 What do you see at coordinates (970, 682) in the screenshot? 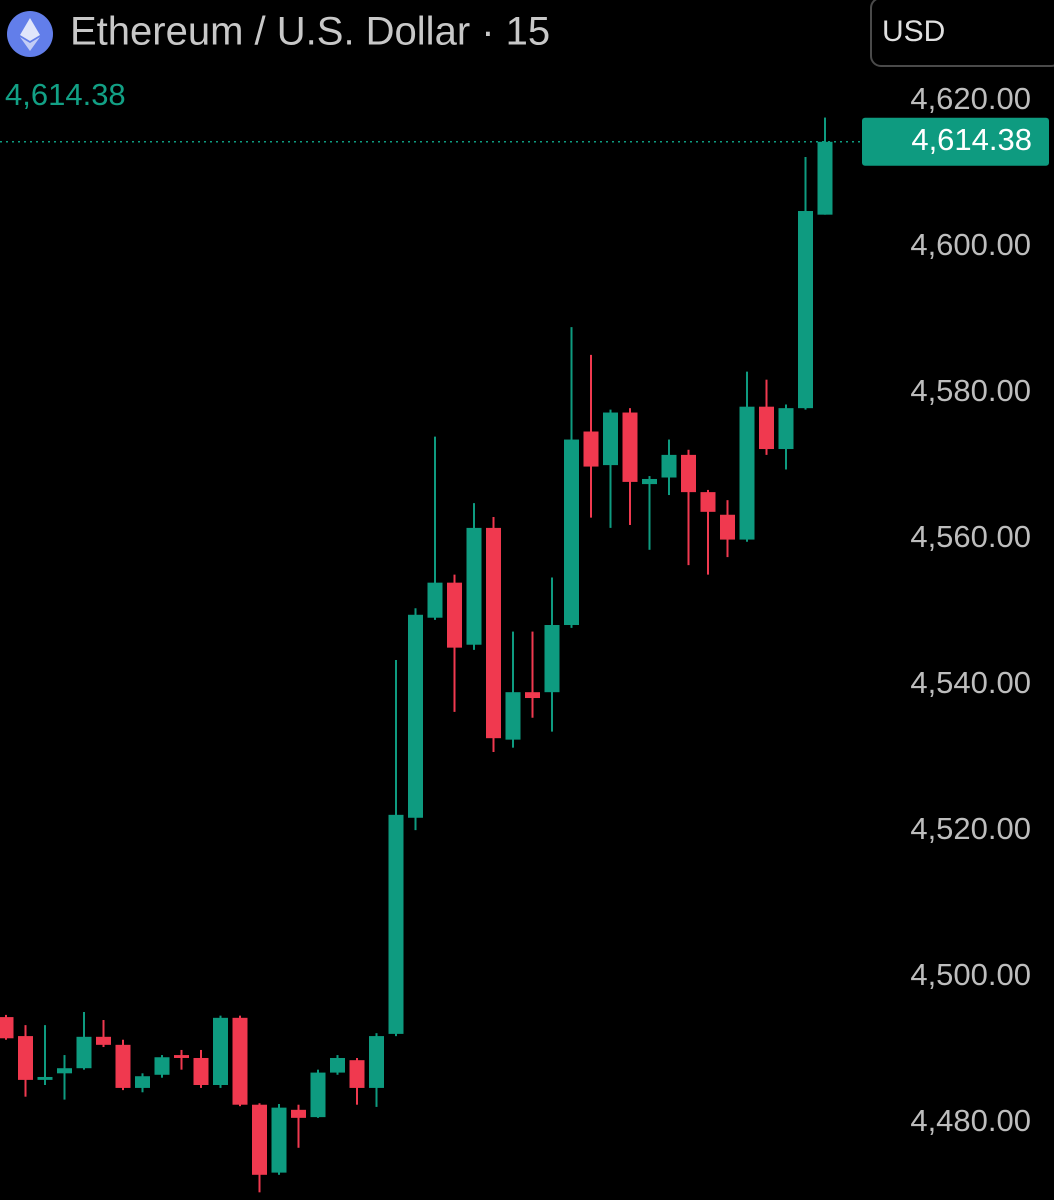
I see `y-tick-label: 4,540.00` at bounding box center [970, 682].